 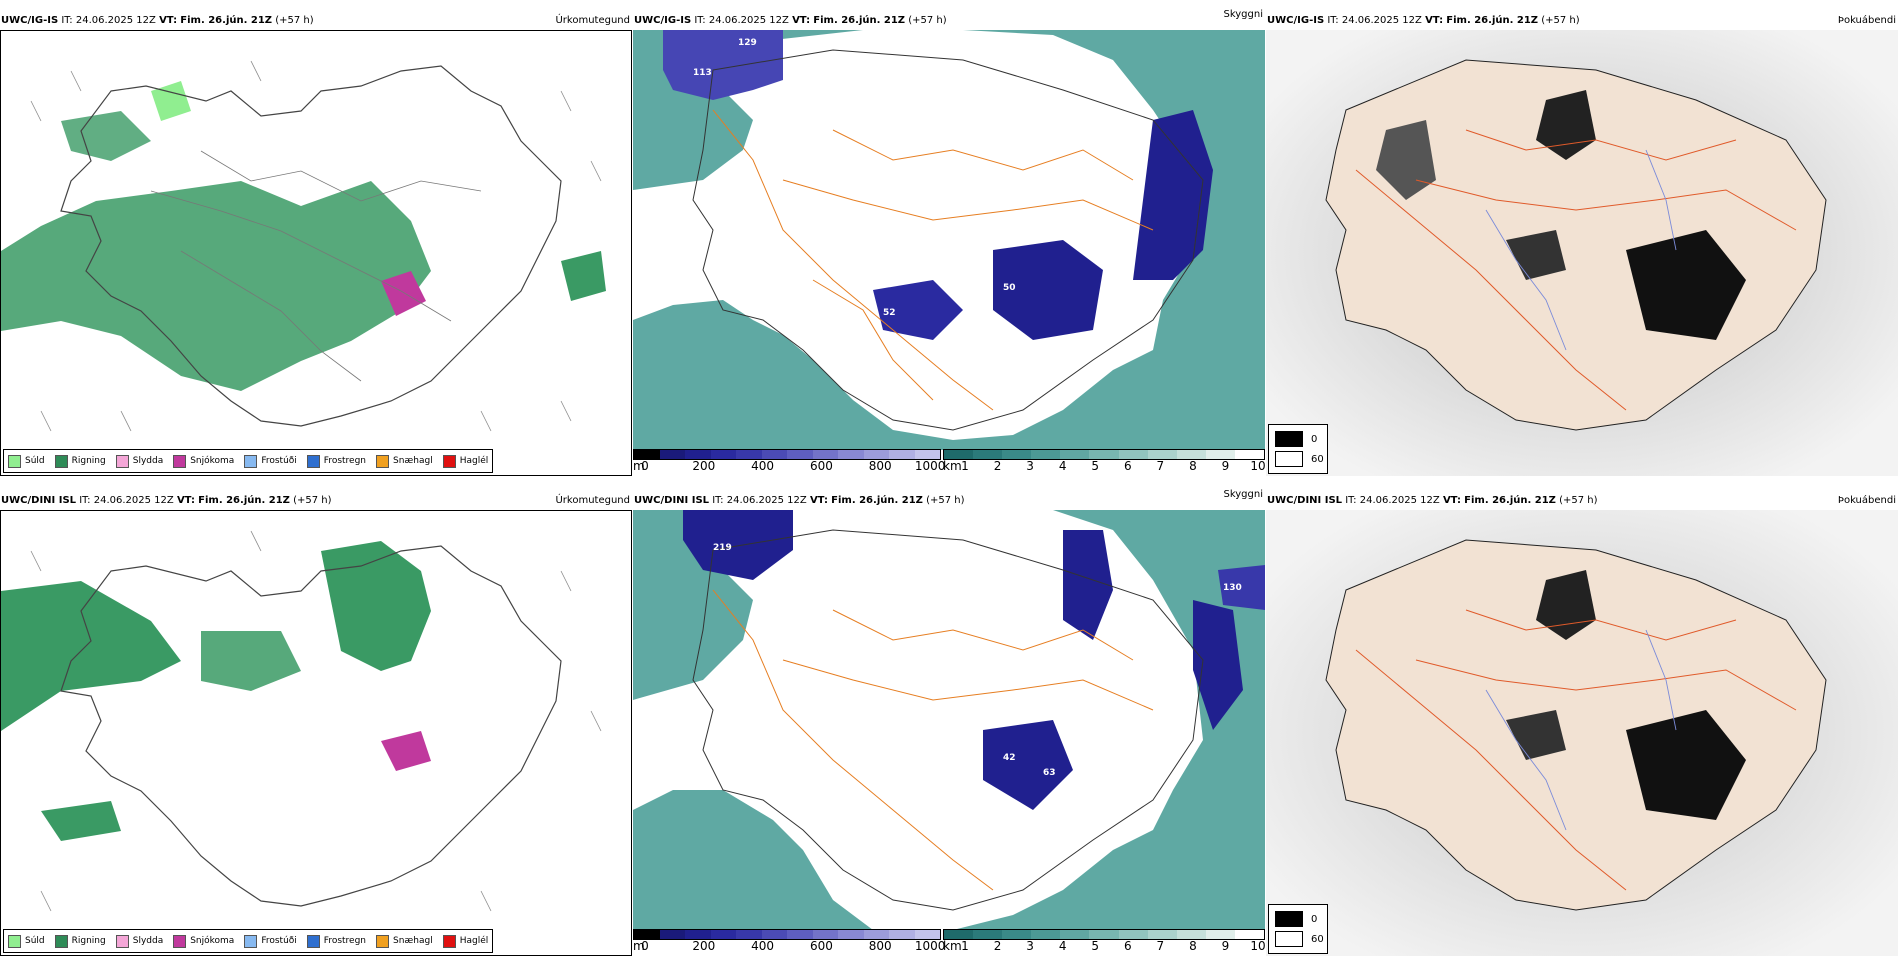 What do you see at coordinates (1009, 288) in the screenshot?
I see `ceiling-label: 50` at bounding box center [1009, 288].